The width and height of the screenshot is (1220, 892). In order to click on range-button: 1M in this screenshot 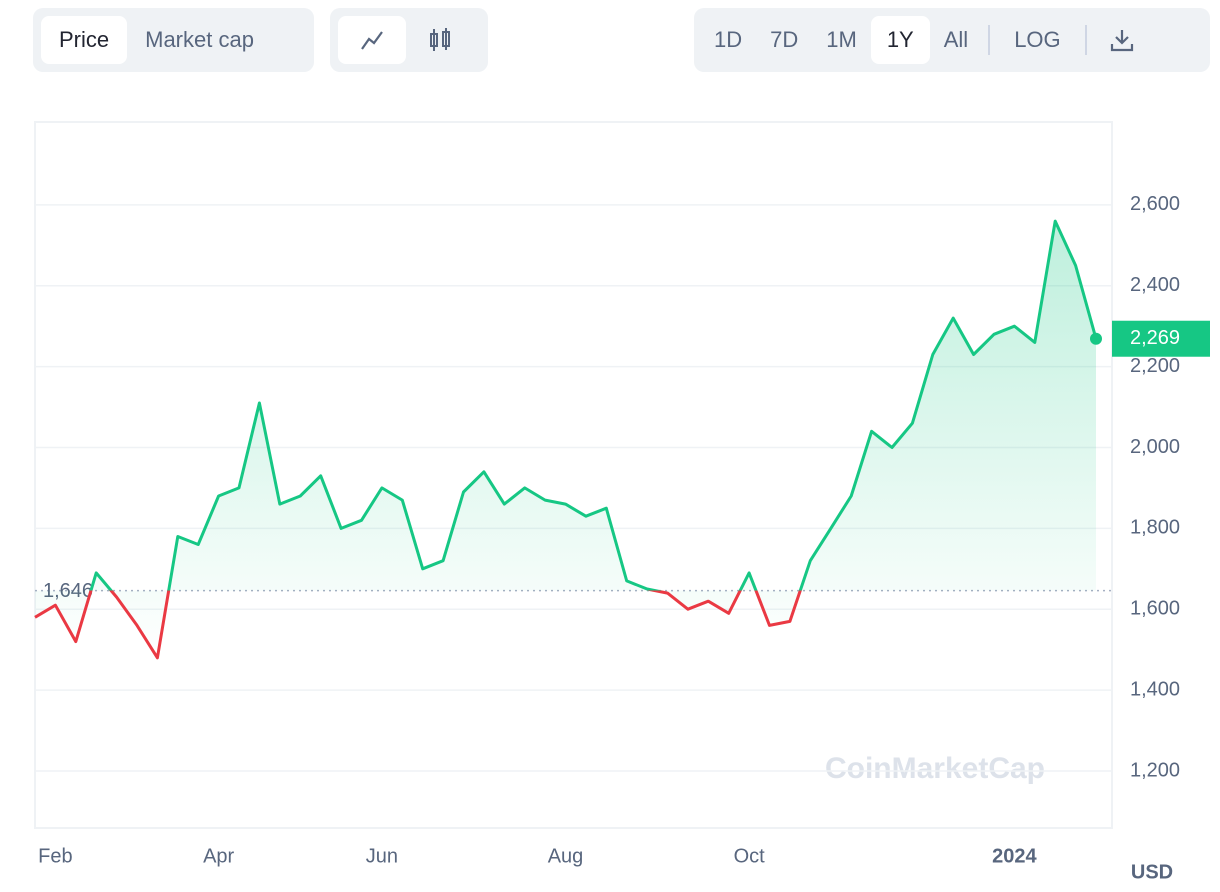, I will do `click(841, 39)`.